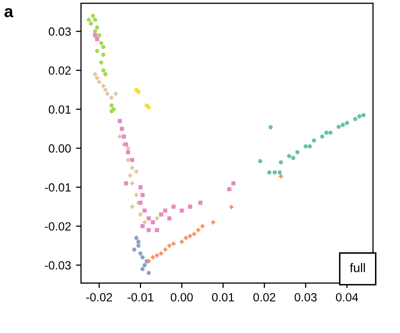  What do you see at coordinates (57, 226) in the screenshot?
I see `y-tick-label: -0.02` at bounding box center [57, 226].